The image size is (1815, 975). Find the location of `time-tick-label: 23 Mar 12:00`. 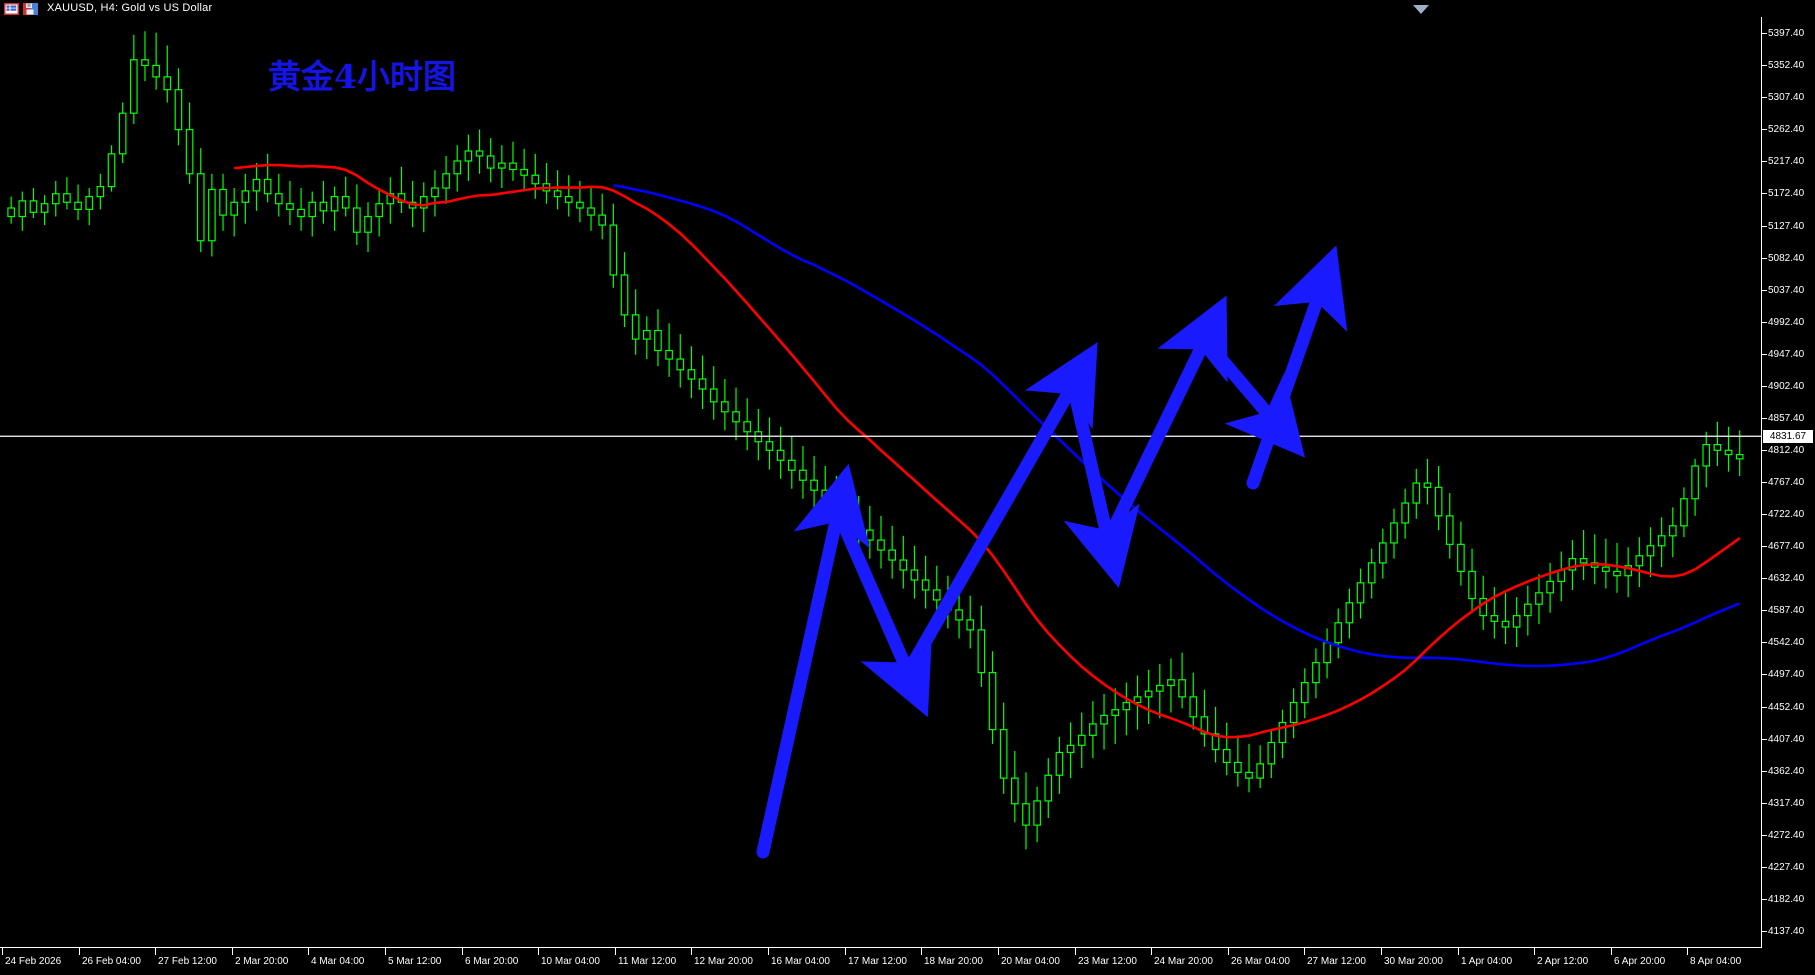

time-tick-label: 23 Mar 12:00 is located at coordinates (1107, 961).